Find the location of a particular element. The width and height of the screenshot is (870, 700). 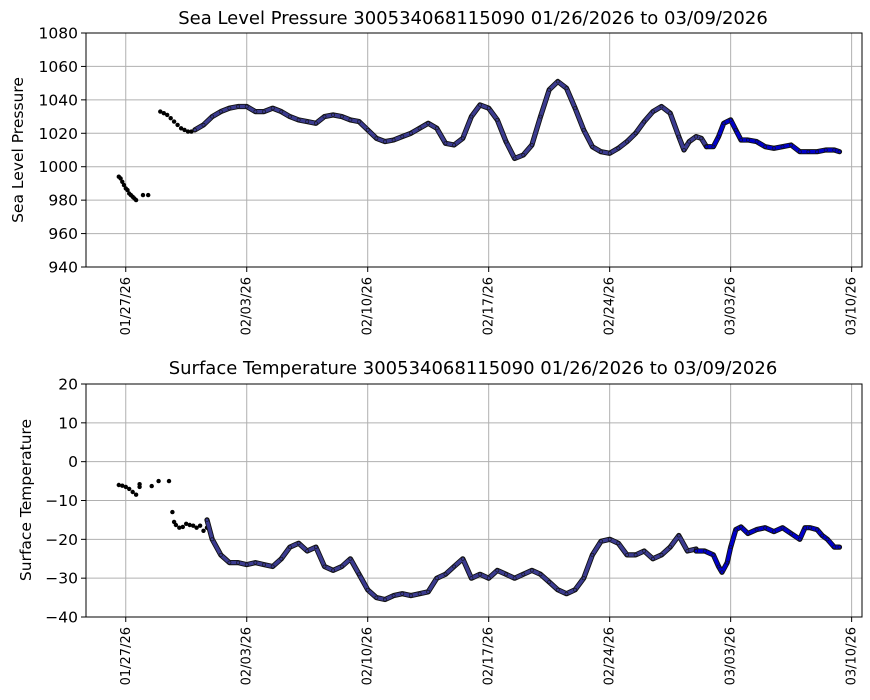

y-axis-label: Surface Temperature is located at coordinates (26, 500).